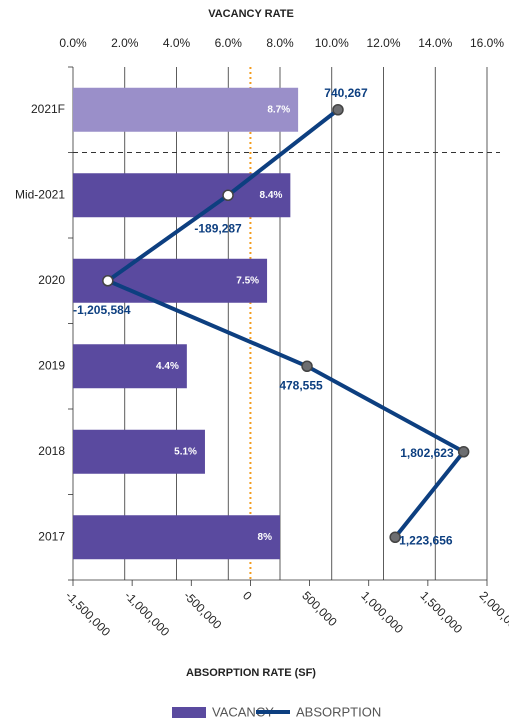  I want to click on x2-tick-label: -1,500,000, so click(88, 613).